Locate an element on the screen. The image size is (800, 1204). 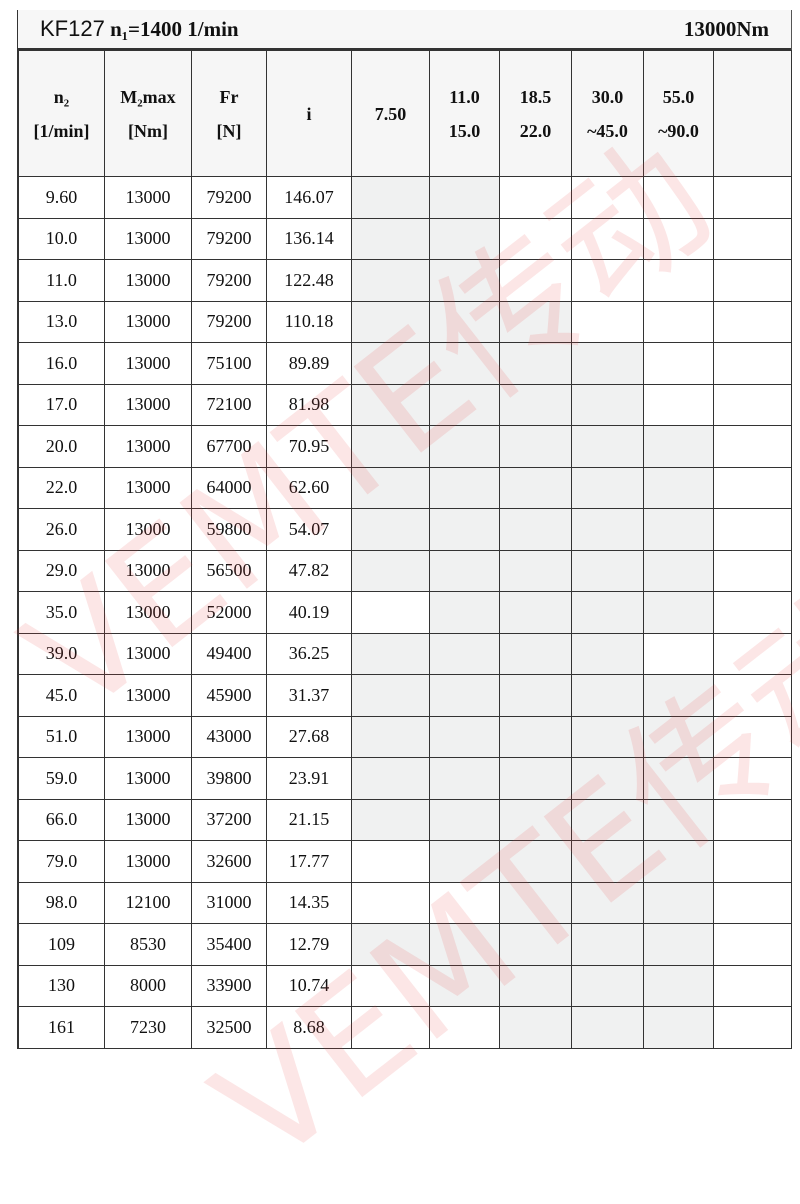
table-row: 29.0 13000 56500 47.82 is located at coordinates (405, 570).